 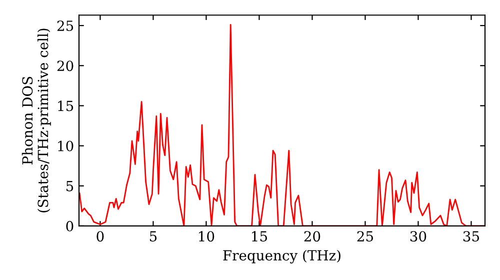 I want to click on y-tick-label: 20, so click(x=65, y=66).